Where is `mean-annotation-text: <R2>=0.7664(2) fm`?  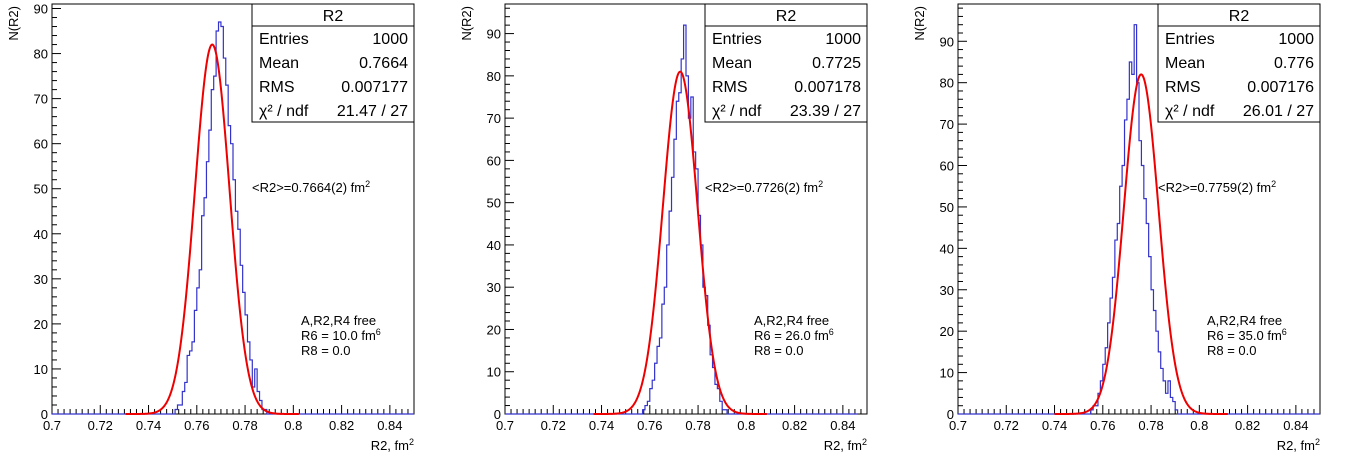
mean-annotation-text: <R2>=0.7664(2) fm is located at coordinates (308, 187).